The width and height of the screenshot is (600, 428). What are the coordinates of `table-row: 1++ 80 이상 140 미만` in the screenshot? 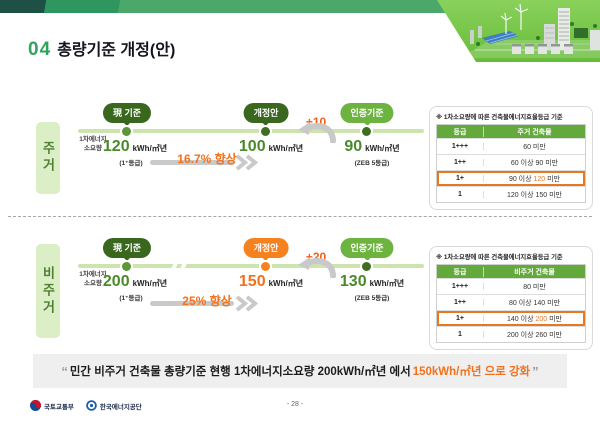 It's located at (511, 302).